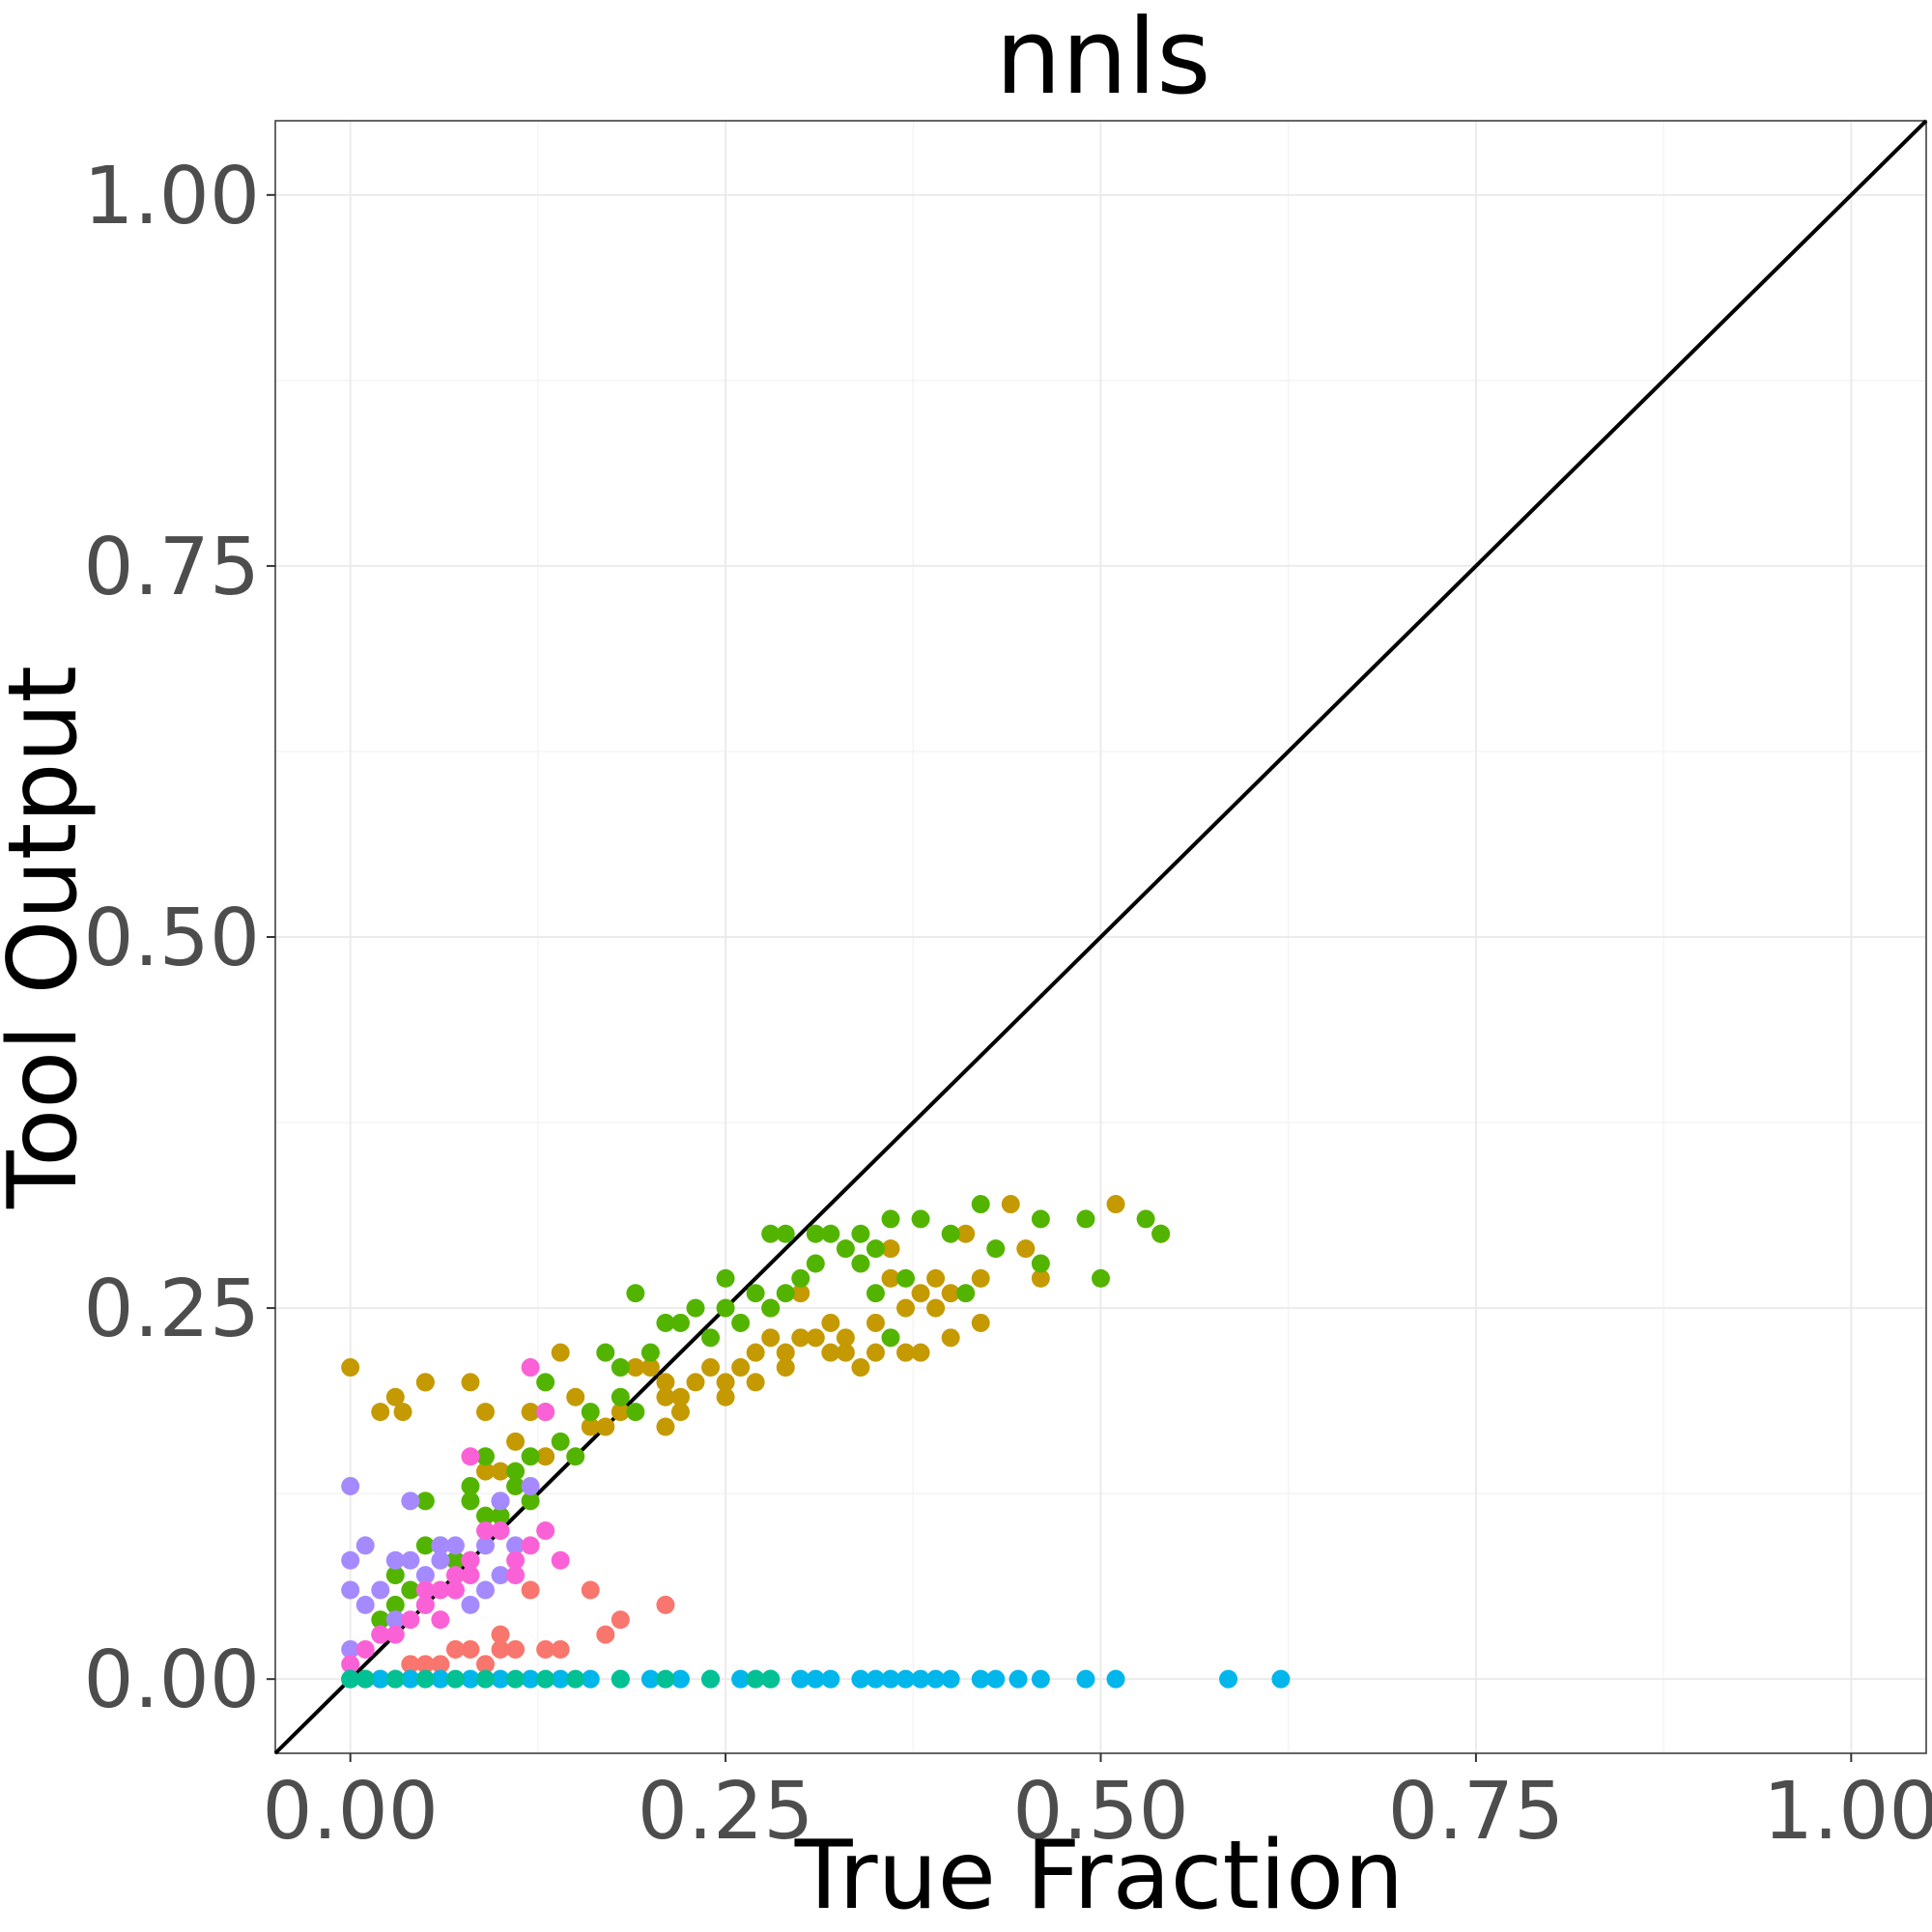 This screenshot has width=1932, height=1932. I want to click on y-axis-title: Tool Output, so click(49, 937).